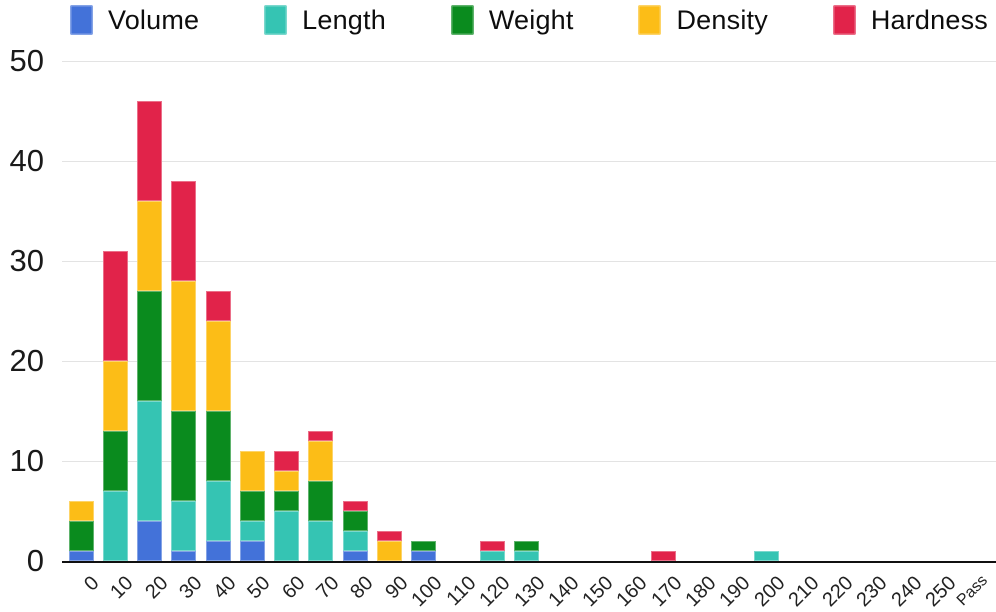 The image size is (996, 612). What do you see at coordinates (287, 461) in the screenshot?
I see `bar-60-hardness` at bounding box center [287, 461].